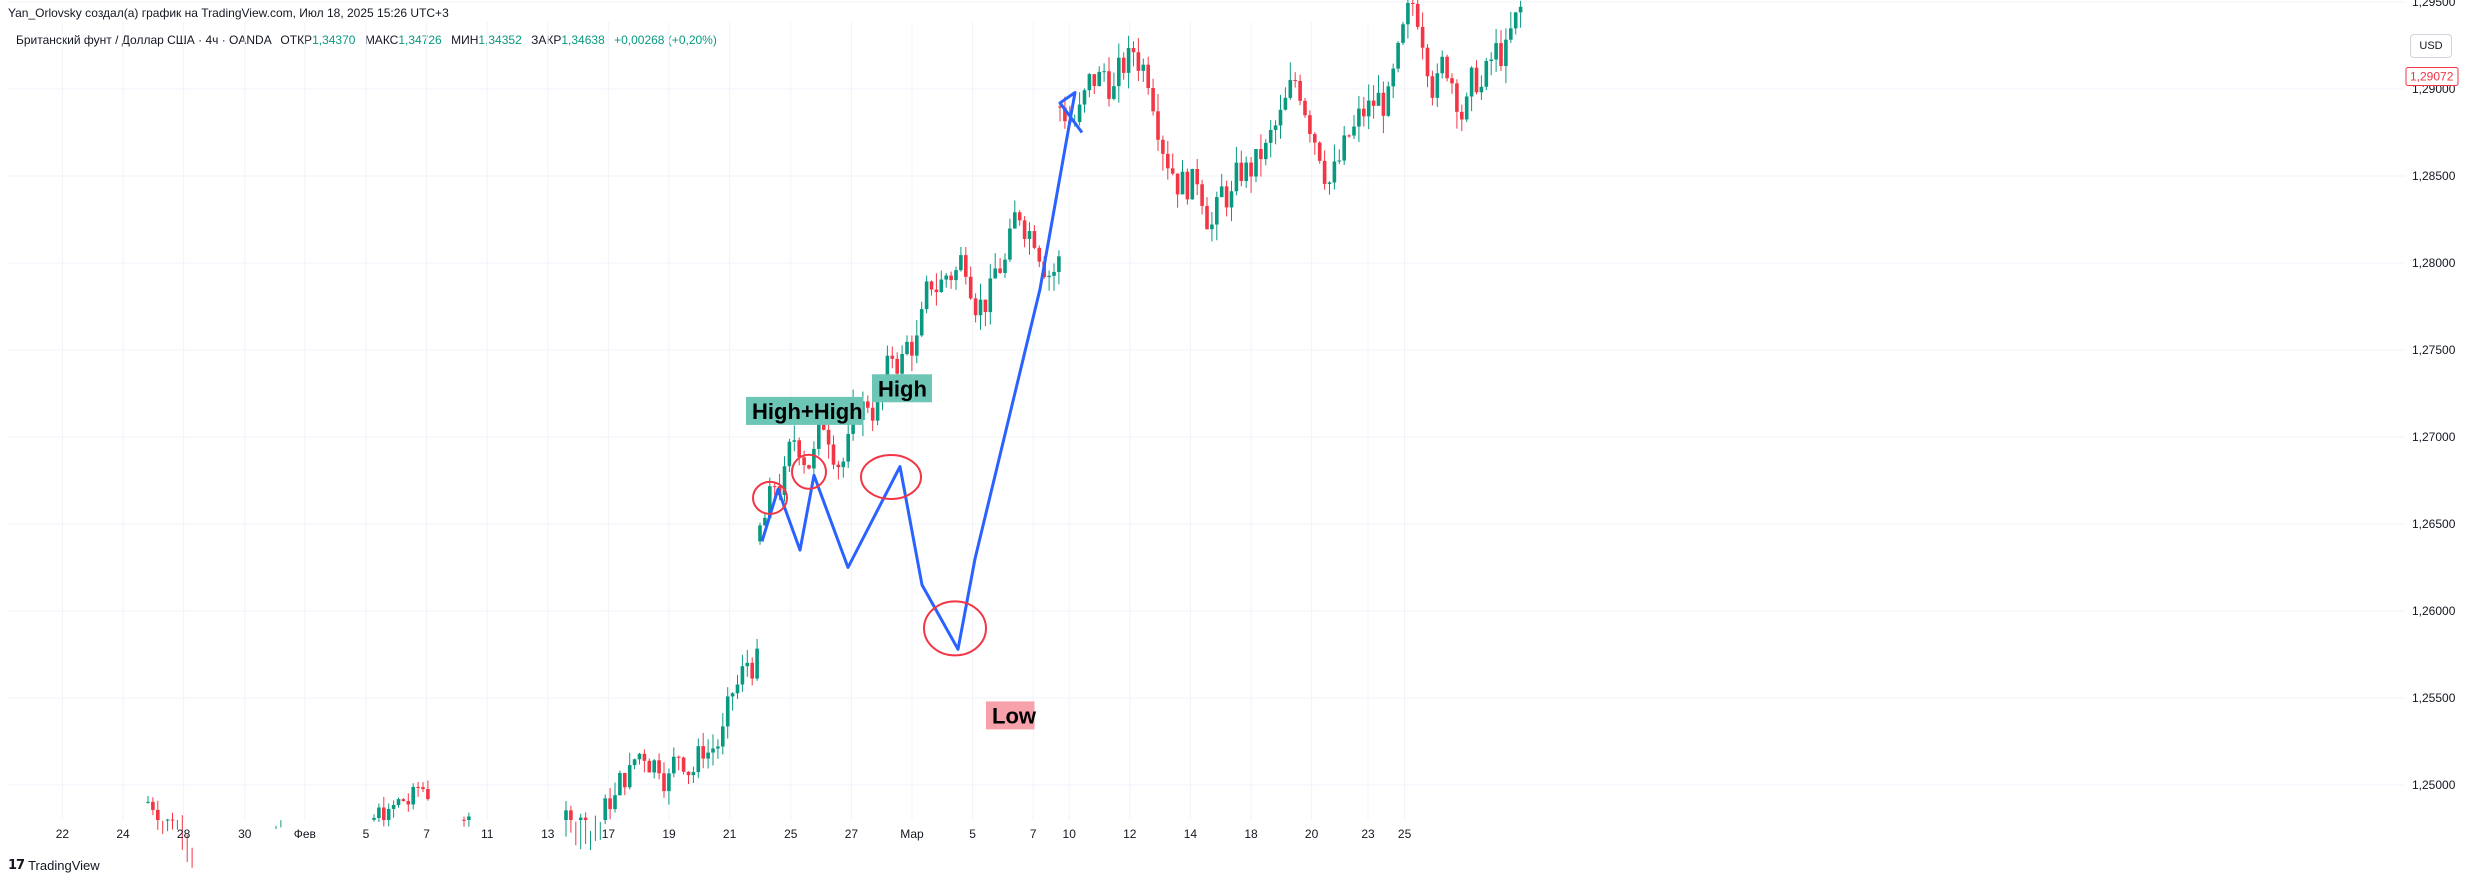  What do you see at coordinates (381, 40) in the screenshot?
I see `high-label: МАКС` at bounding box center [381, 40].